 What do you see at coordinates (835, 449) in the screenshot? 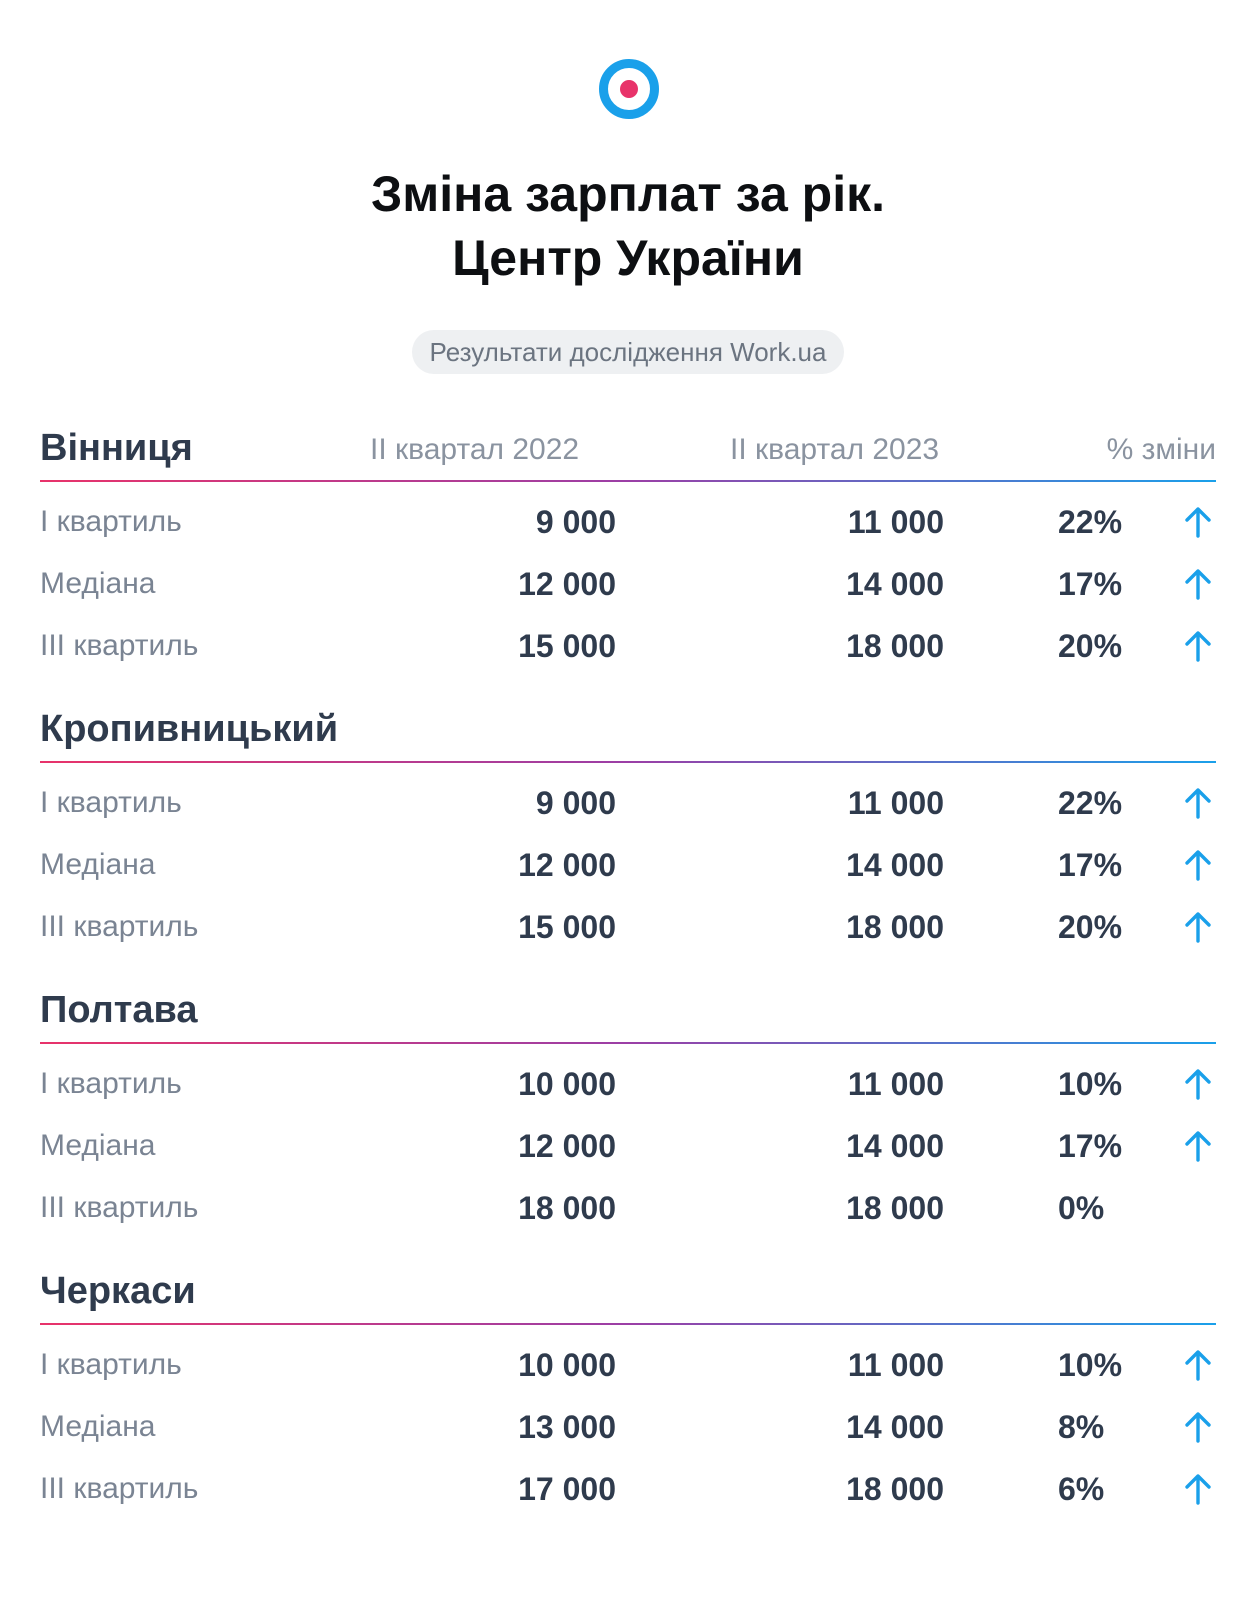
I see `column-header: II квартал 2023` at bounding box center [835, 449].